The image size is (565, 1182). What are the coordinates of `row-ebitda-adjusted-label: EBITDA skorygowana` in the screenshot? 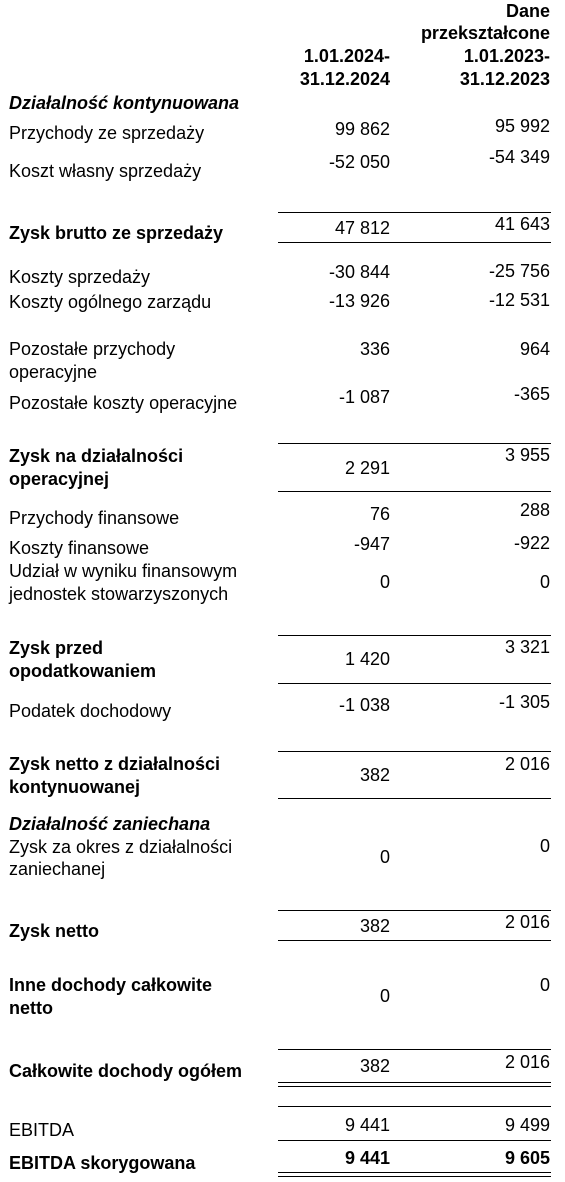 It's located at (102, 1163).